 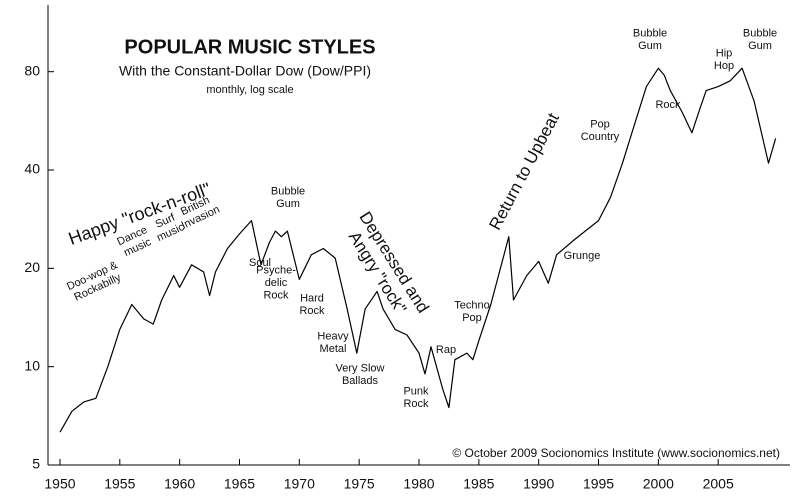 I want to click on x-tick-label: 1960, so click(x=179, y=484).